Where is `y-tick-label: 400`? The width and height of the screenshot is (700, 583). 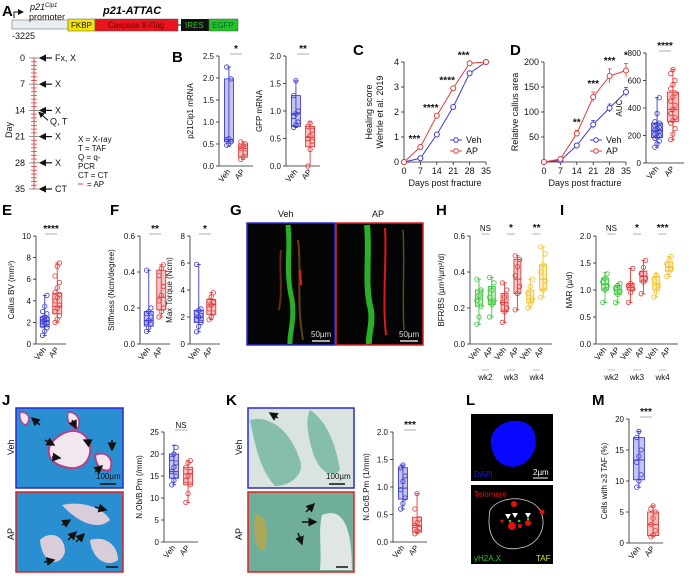 y-tick-label: 400 is located at coordinates (635, 108).